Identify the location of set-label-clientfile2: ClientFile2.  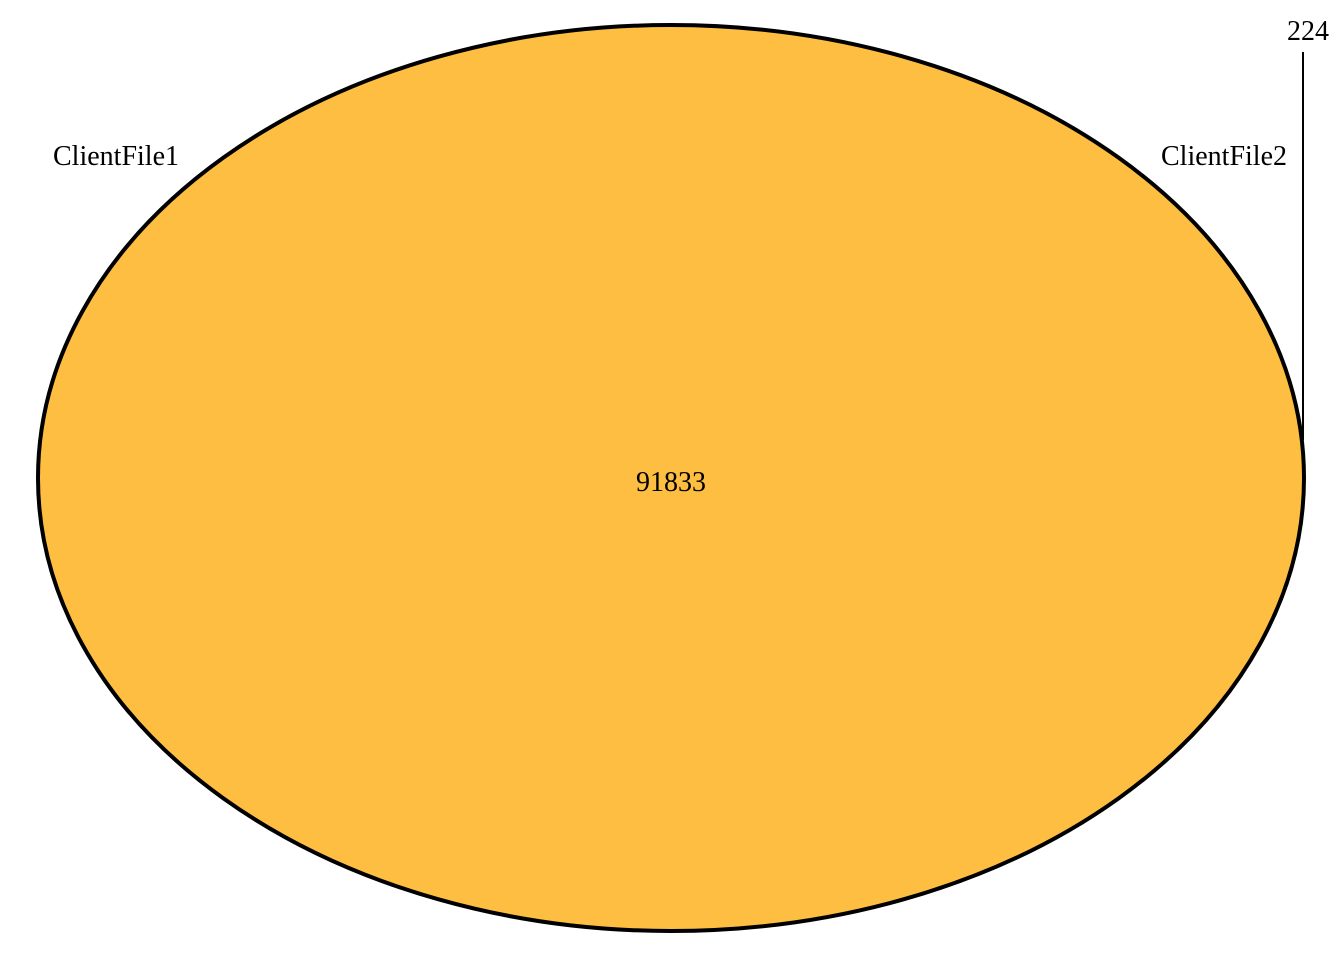
(1224, 156).